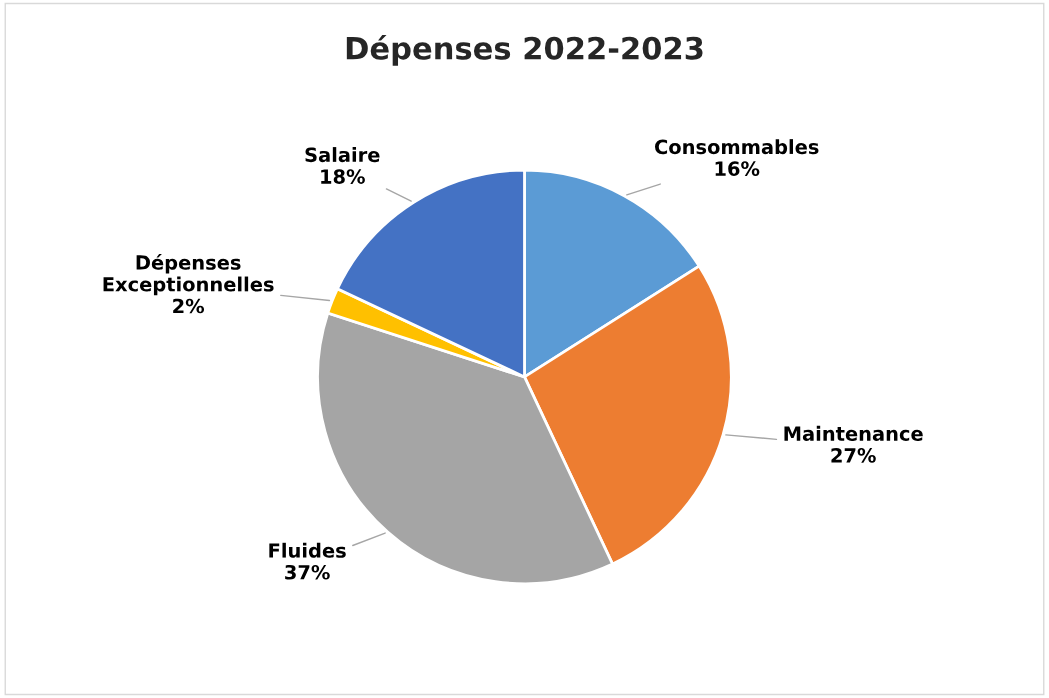  What do you see at coordinates (853, 433) in the screenshot?
I see `slice-label: Maintenance` at bounding box center [853, 433].